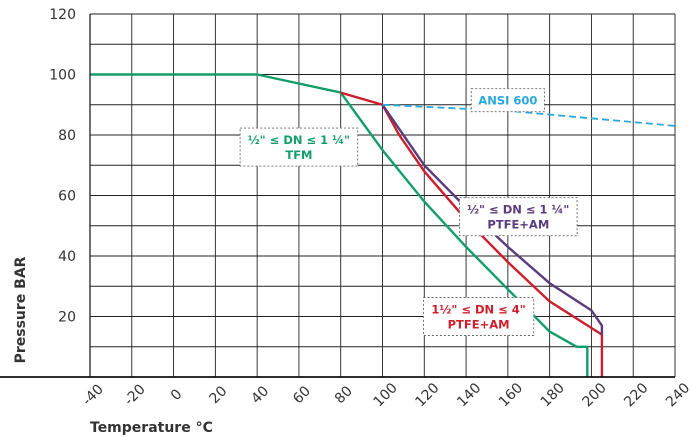 The height and width of the screenshot is (437, 690). What do you see at coordinates (676, 395) in the screenshot?
I see `x-tick-label: 240` at bounding box center [676, 395].